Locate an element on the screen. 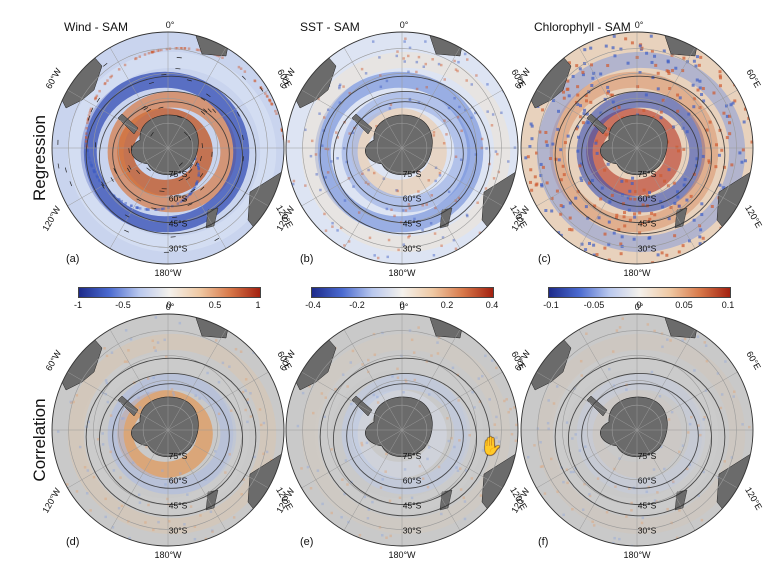 This screenshot has width=766, height=570. longitude-label-60e: 60°E is located at coordinates (753, 361).